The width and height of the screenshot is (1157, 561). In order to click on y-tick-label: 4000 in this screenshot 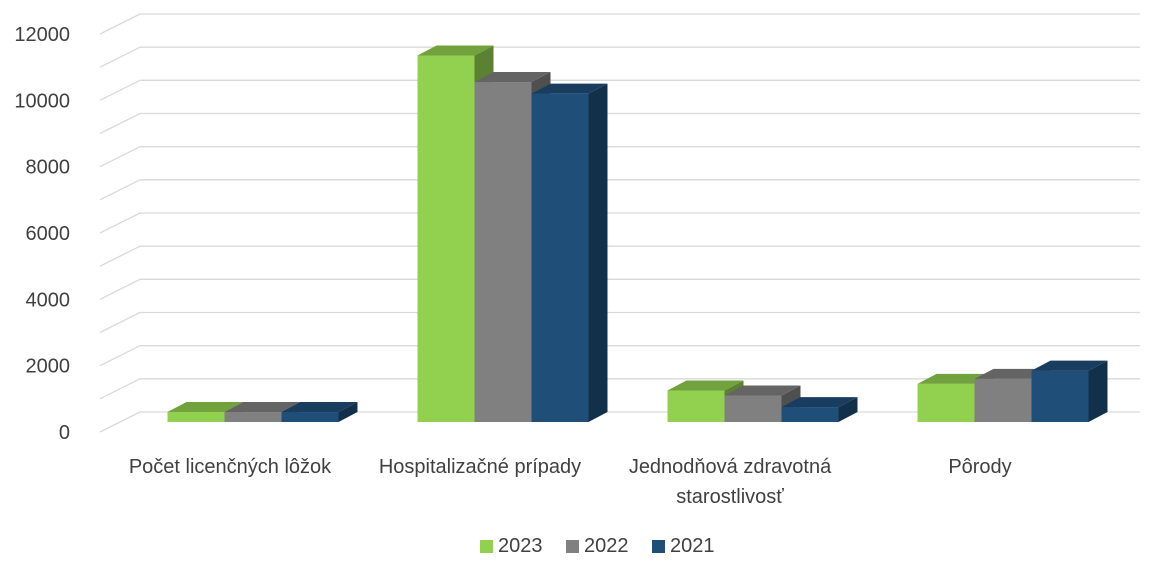, I will do `click(48, 300)`.